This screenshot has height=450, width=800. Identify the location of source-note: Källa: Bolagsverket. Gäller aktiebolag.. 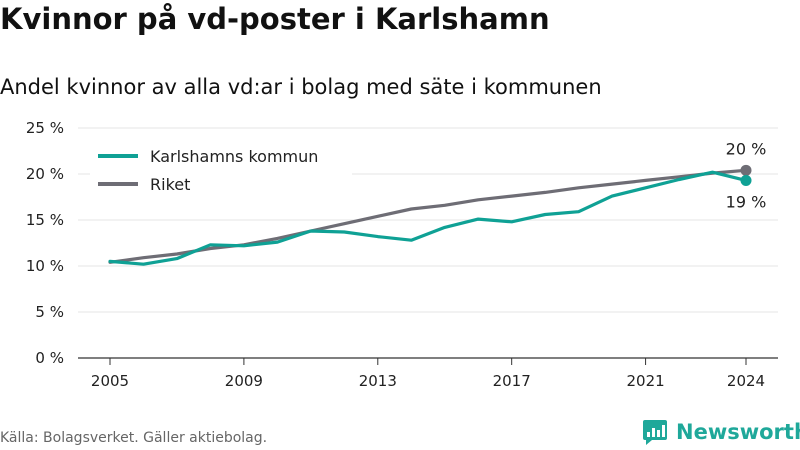
(134, 438).